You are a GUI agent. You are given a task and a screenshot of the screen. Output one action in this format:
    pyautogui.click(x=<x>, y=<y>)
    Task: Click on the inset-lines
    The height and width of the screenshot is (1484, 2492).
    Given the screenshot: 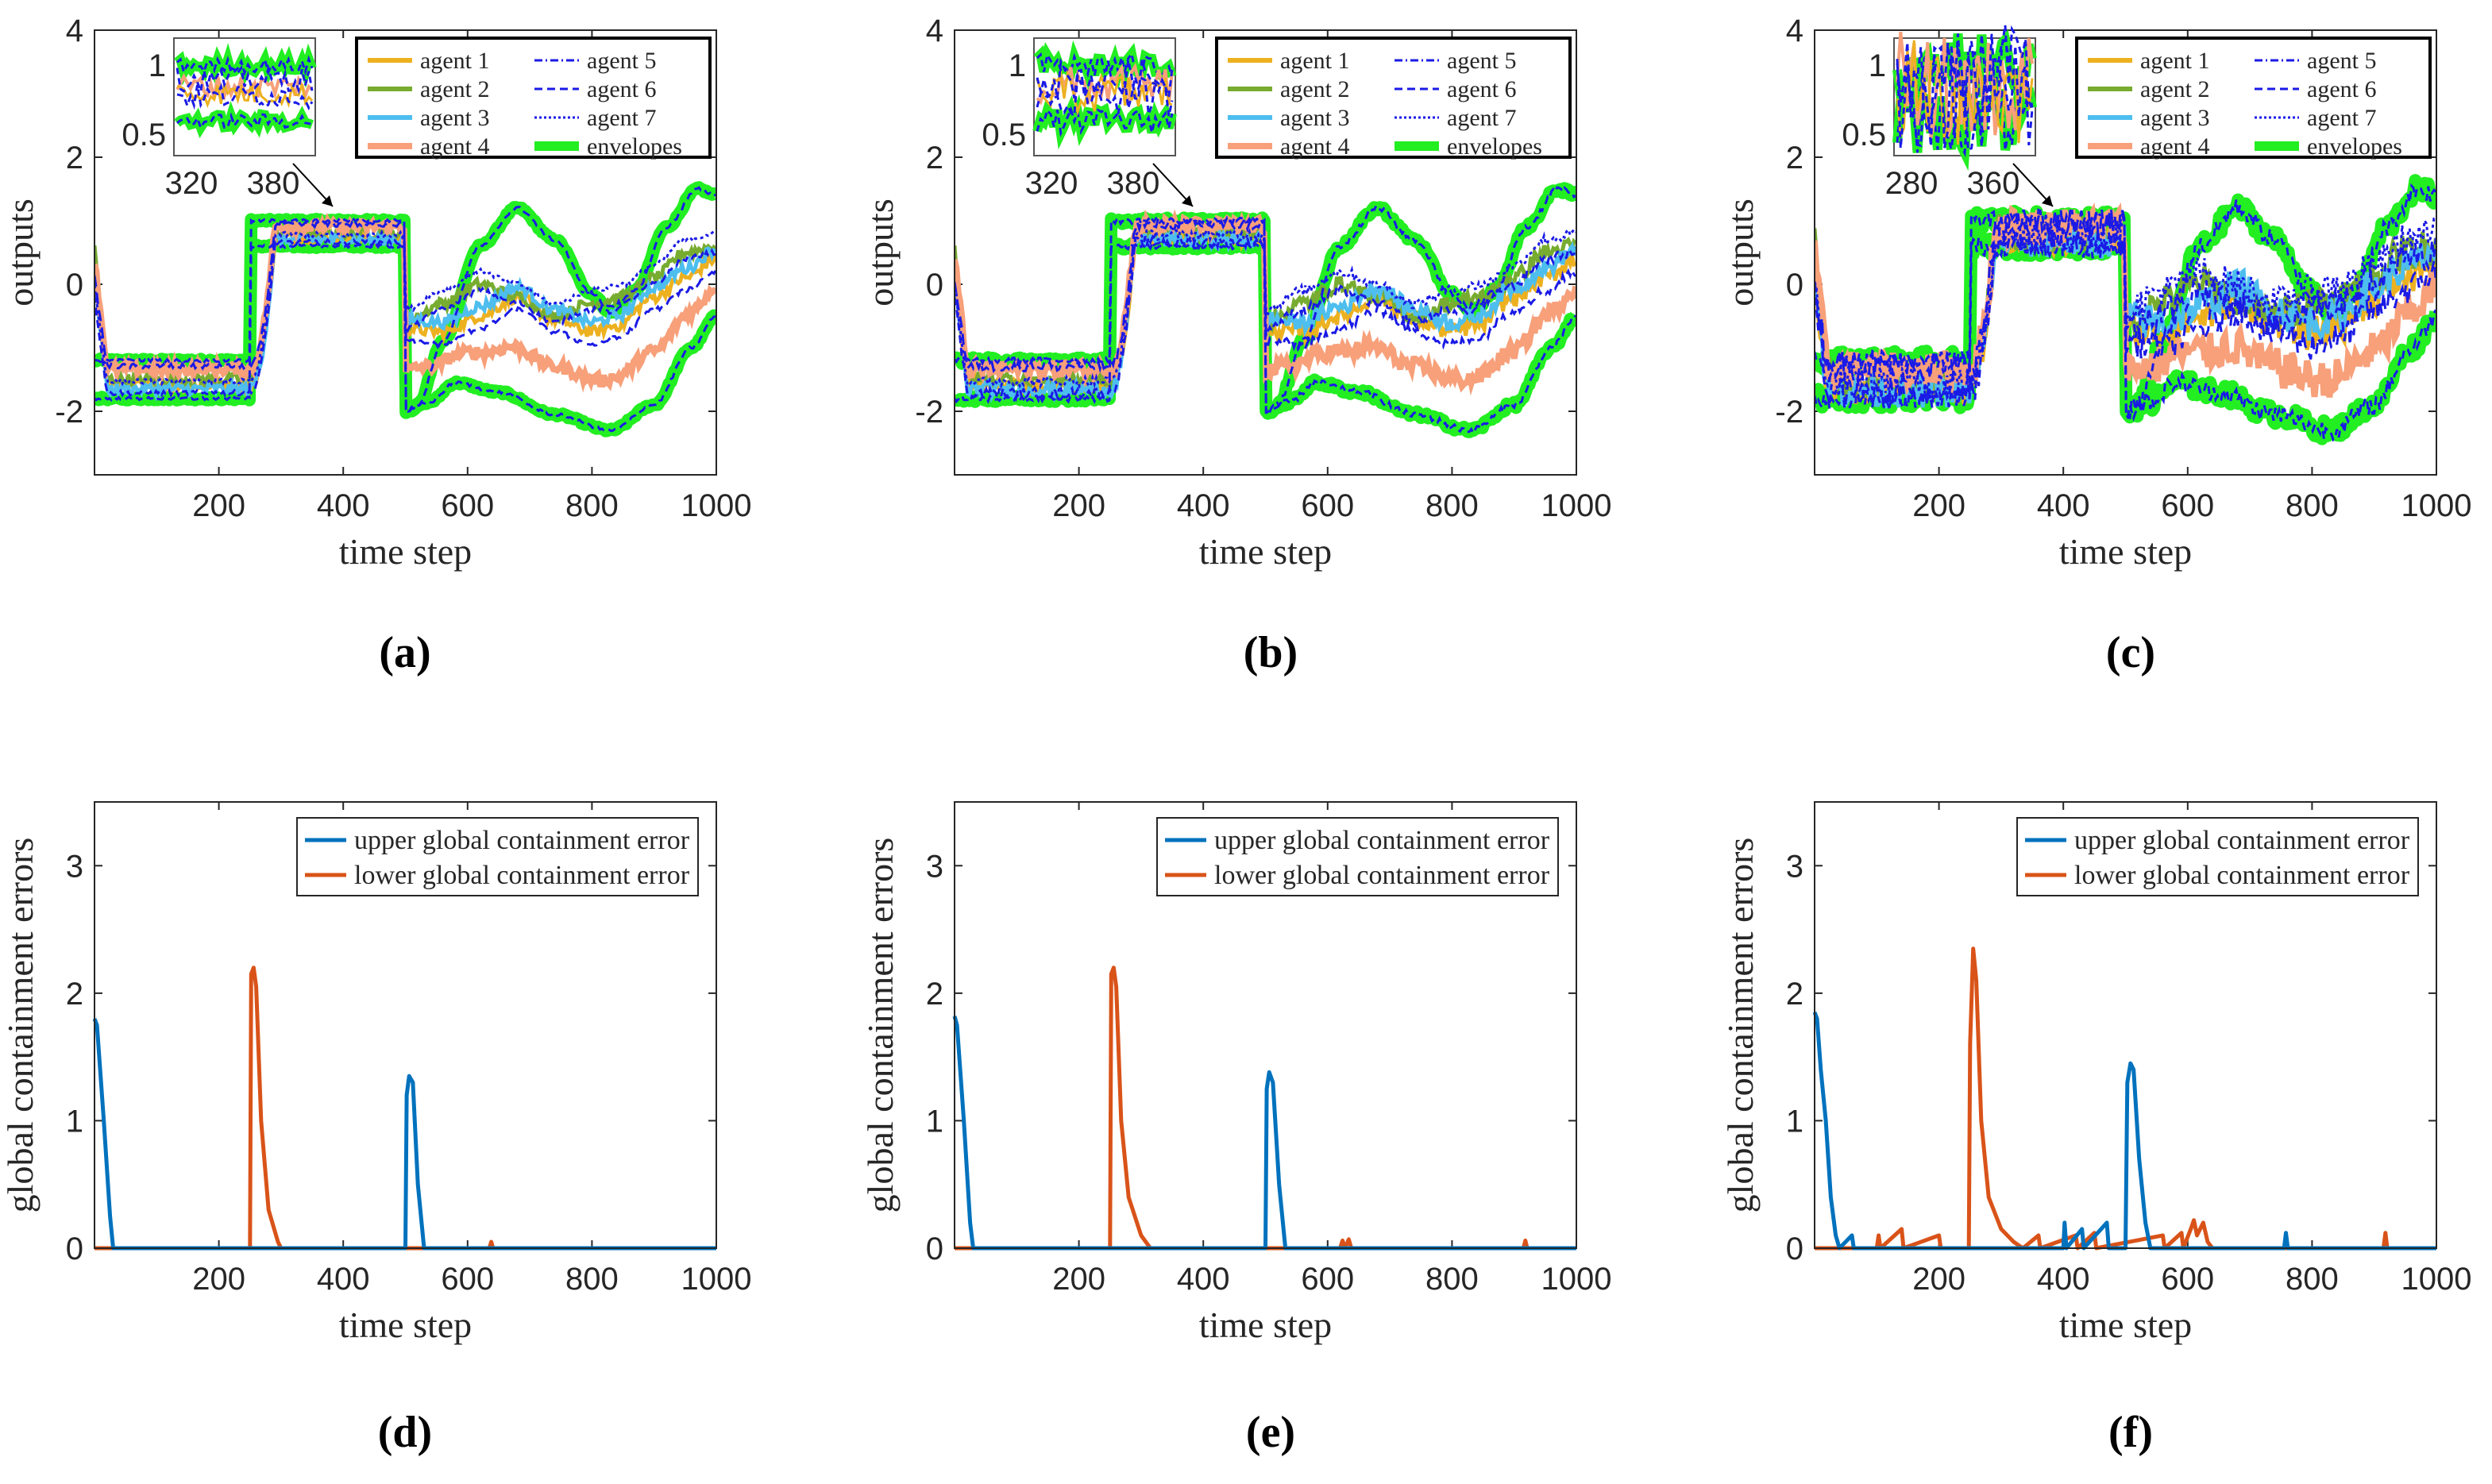 What is the action you would take?
    pyautogui.click(x=1965, y=99)
    